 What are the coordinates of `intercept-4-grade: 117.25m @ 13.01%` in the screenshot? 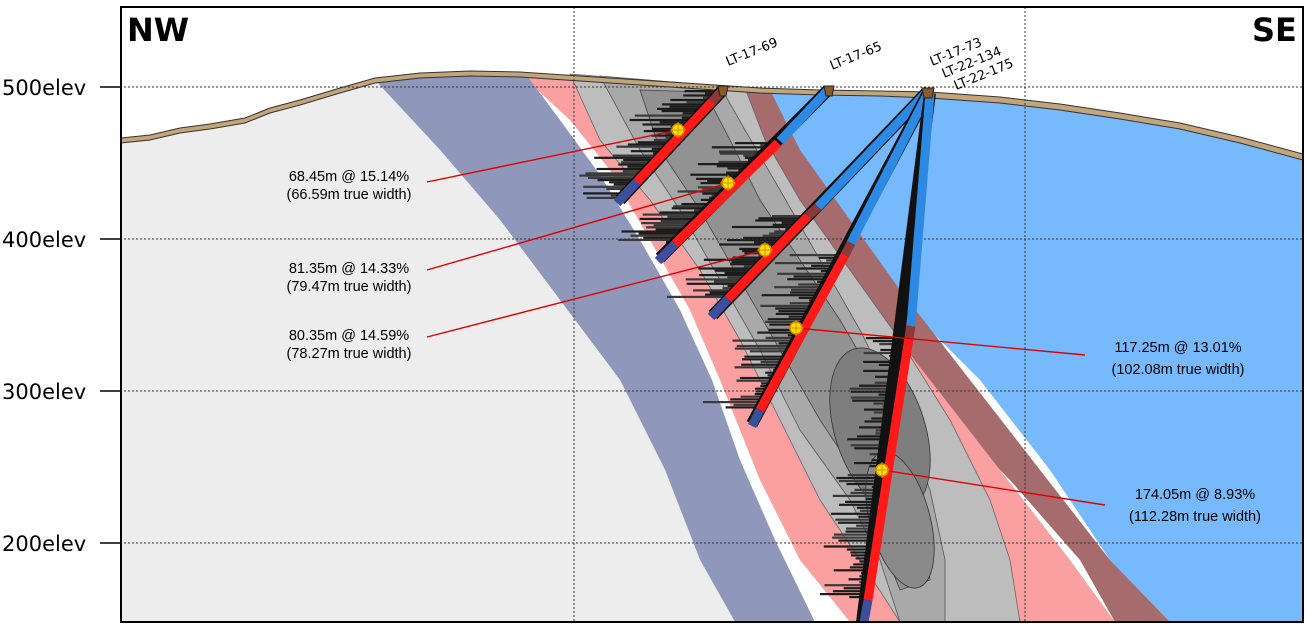 It's located at (1177, 348).